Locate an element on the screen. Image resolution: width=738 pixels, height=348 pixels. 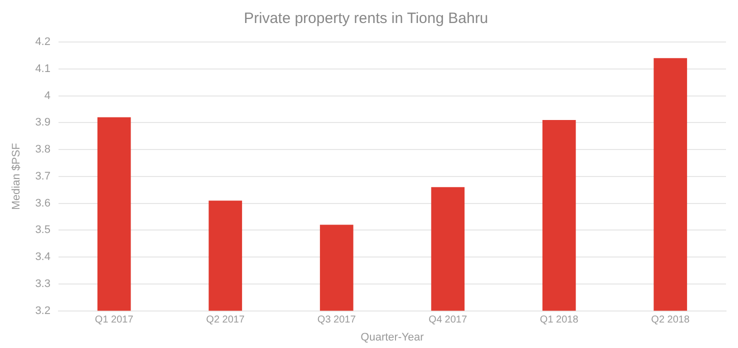
y-tick-label: 4.2 is located at coordinates (42, 42).